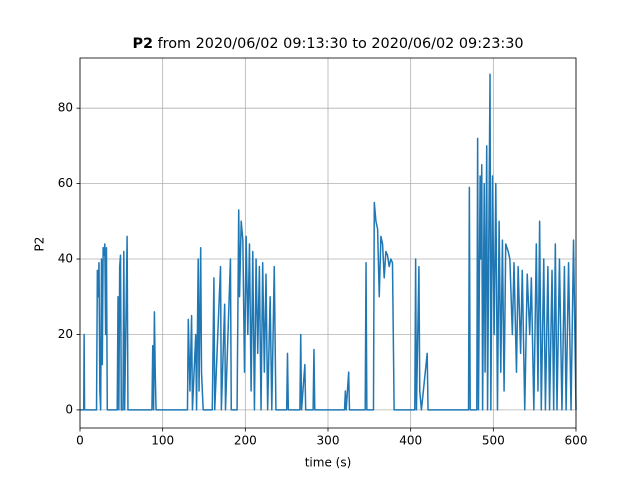 The image size is (640, 480). What do you see at coordinates (576, 441) in the screenshot?
I see `x-tick-label: 600` at bounding box center [576, 441].